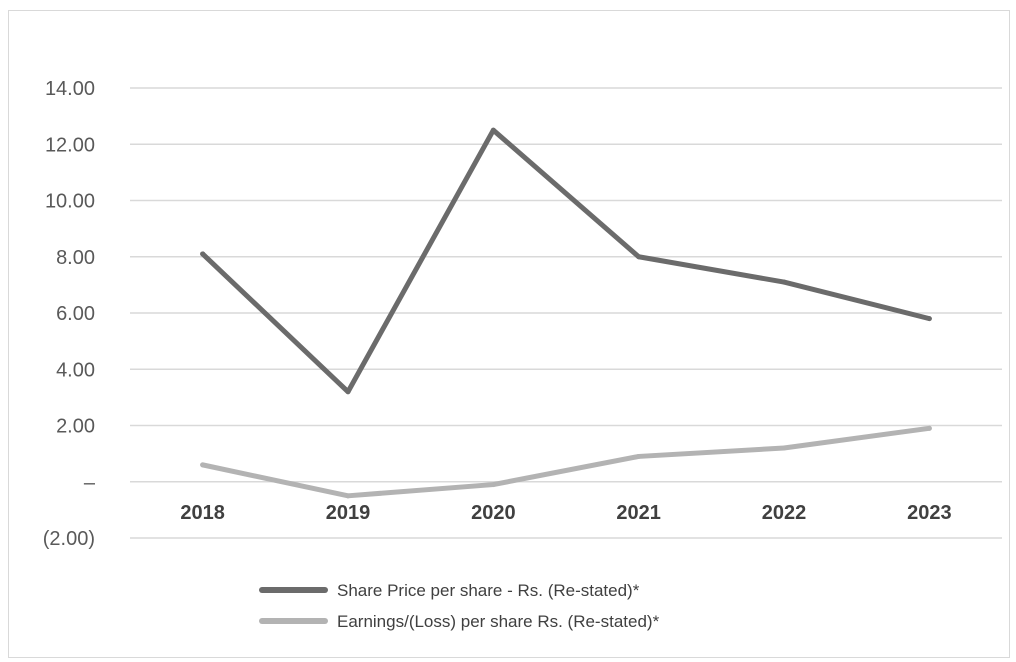 The image size is (1016, 662). I want to click on y-tick-label: 10.00, so click(70, 202).